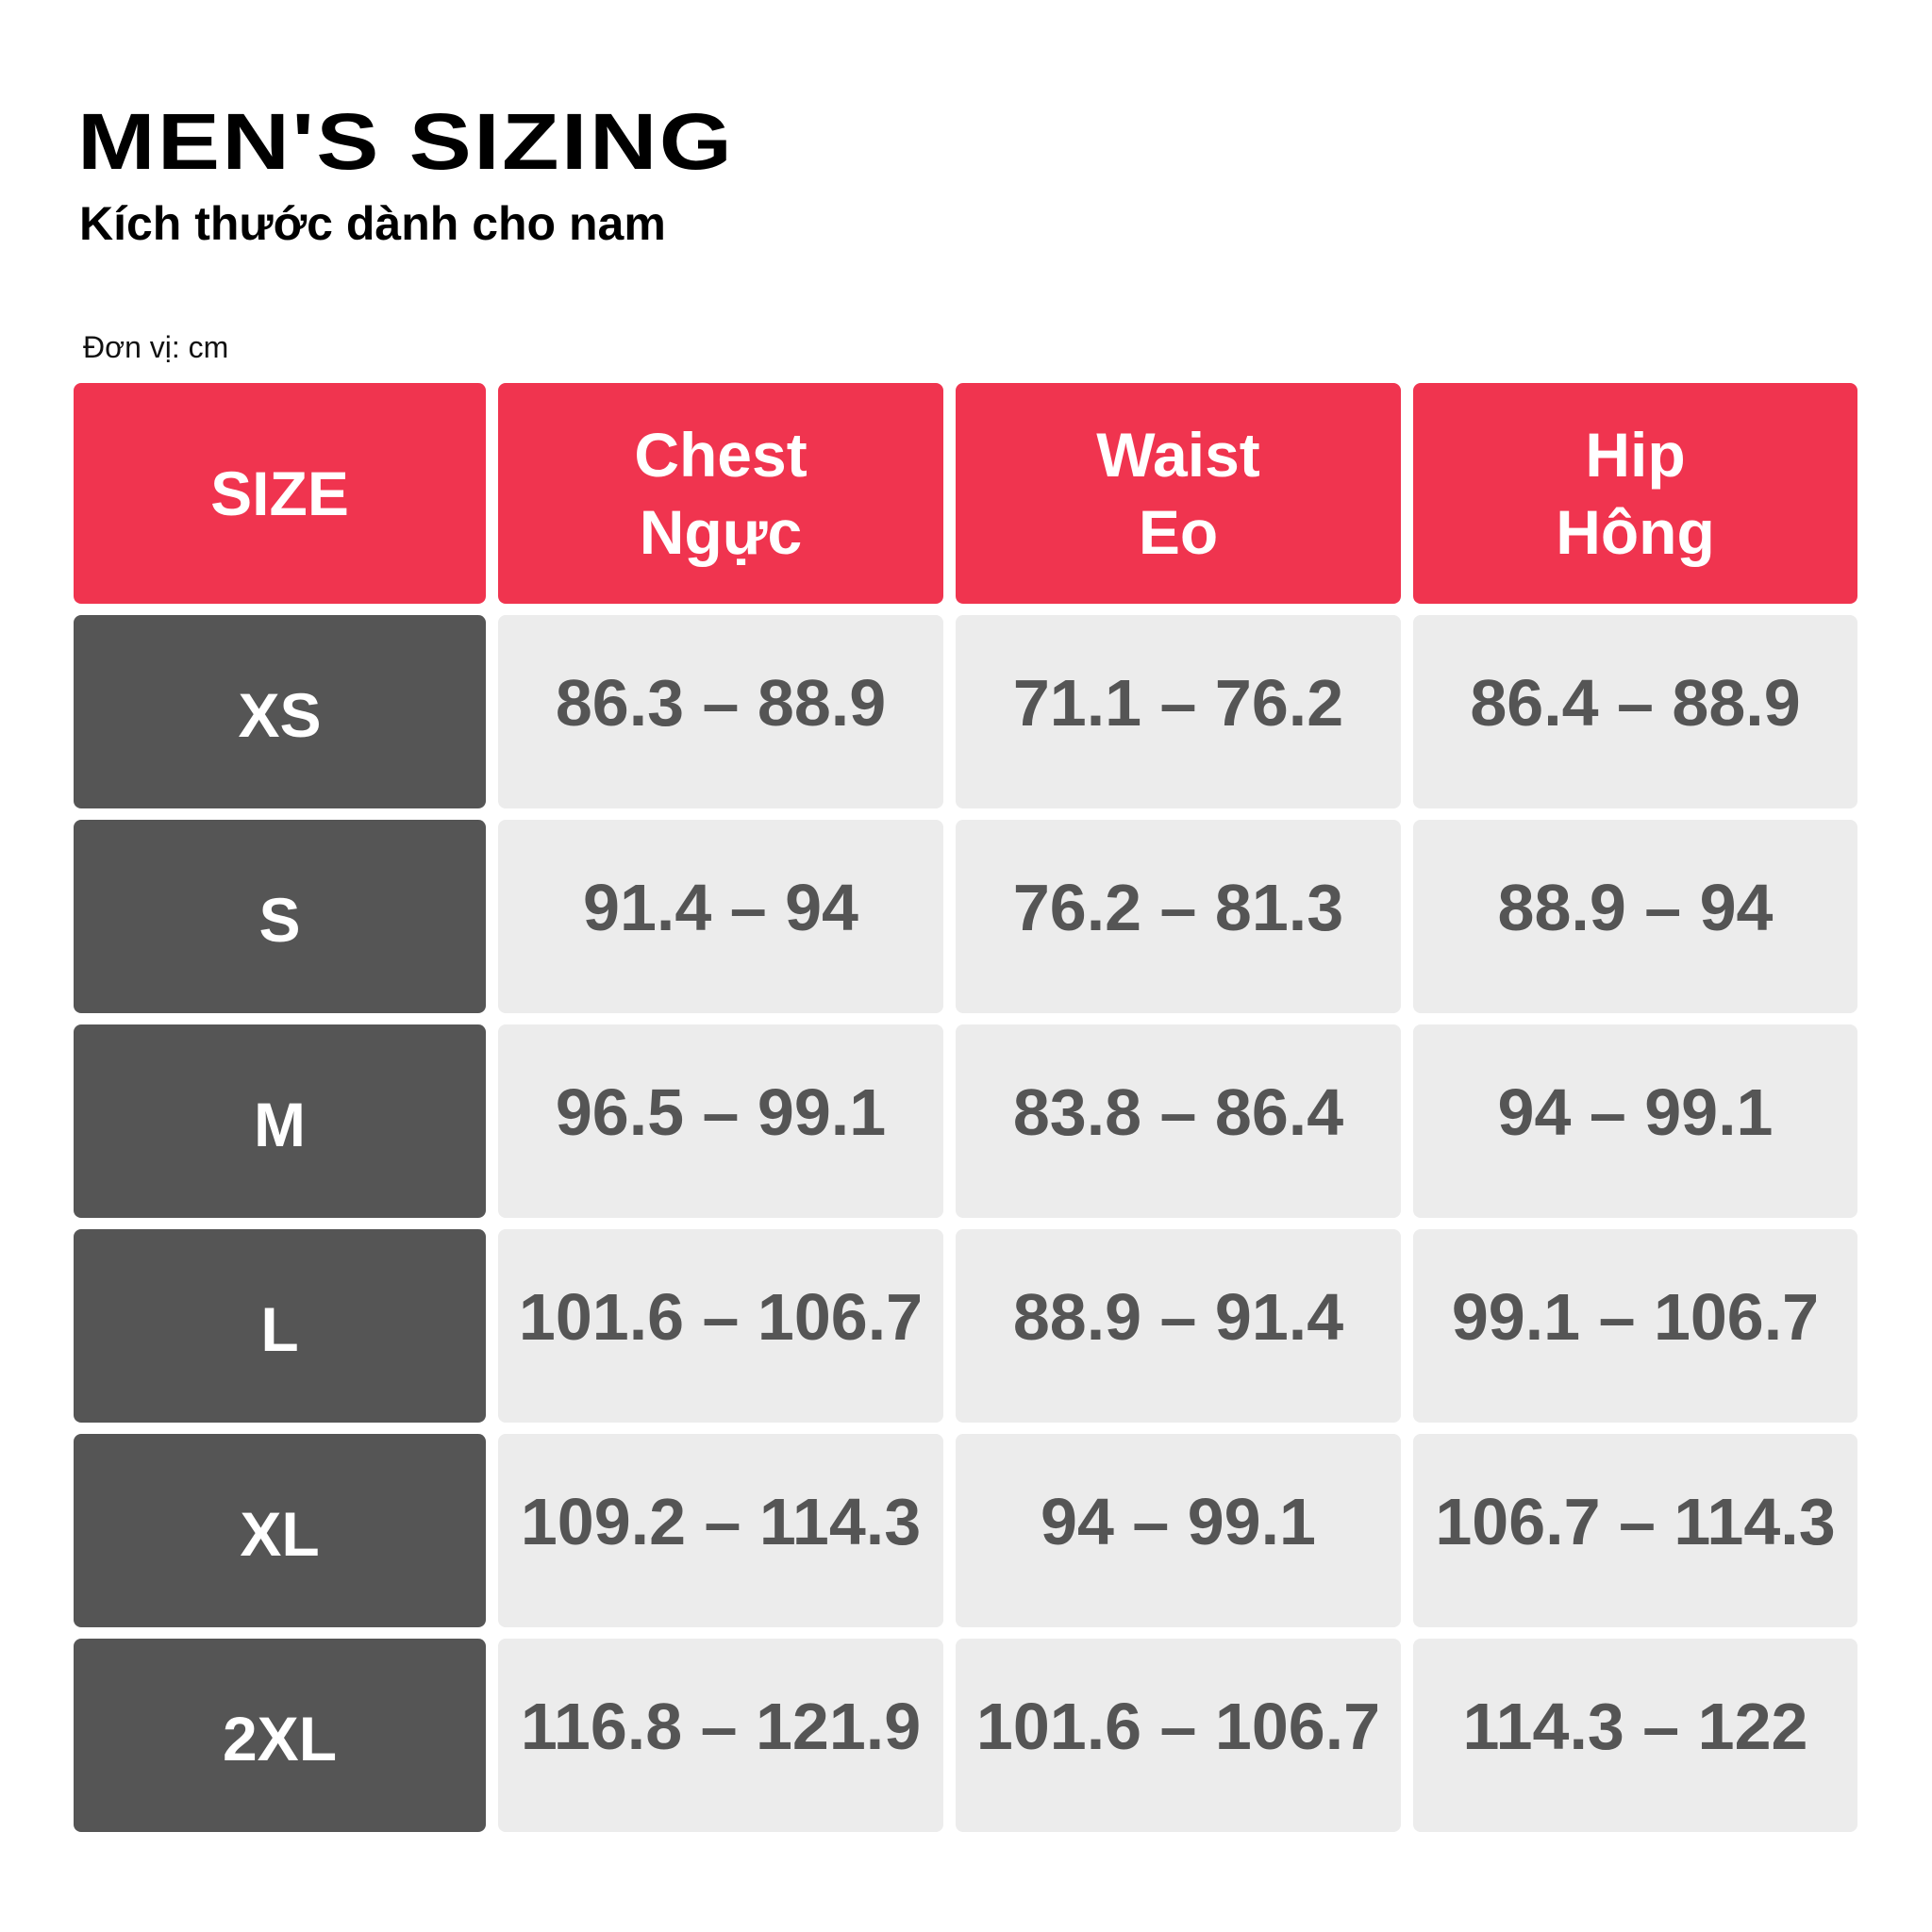 The image size is (1932, 1932). Describe the element at coordinates (1635, 1530) in the screenshot. I see `hip-cell: 106.7 – 114.3` at that location.